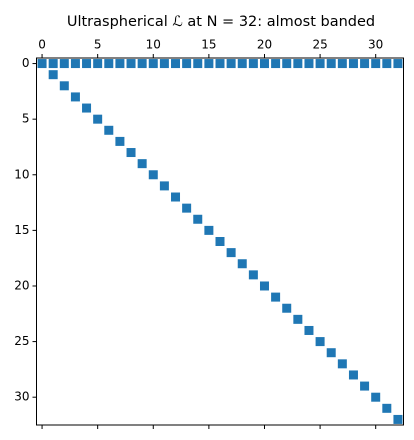  I want to click on y-tick-label: 15, so click(21, 230).